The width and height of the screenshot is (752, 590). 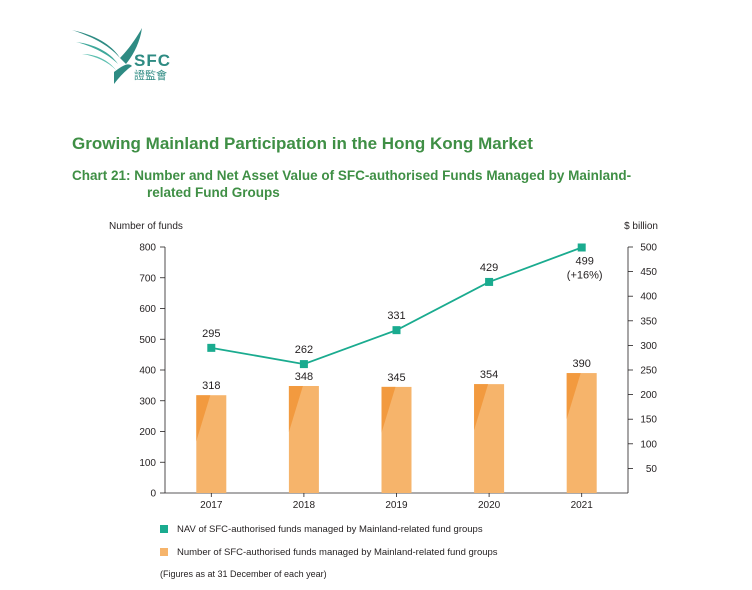 I want to click on nav-value-label: 331, so click(x=396, y=316).